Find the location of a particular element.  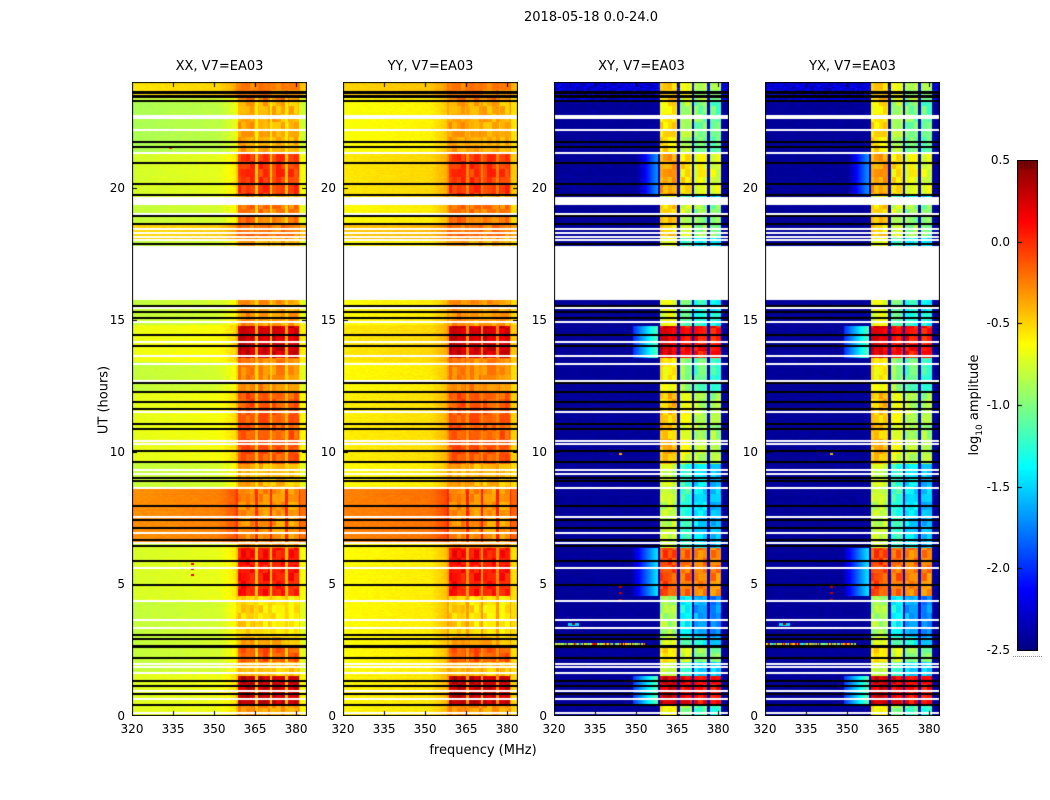

heatmap-panel-yy is located at coordinates (430, 399).